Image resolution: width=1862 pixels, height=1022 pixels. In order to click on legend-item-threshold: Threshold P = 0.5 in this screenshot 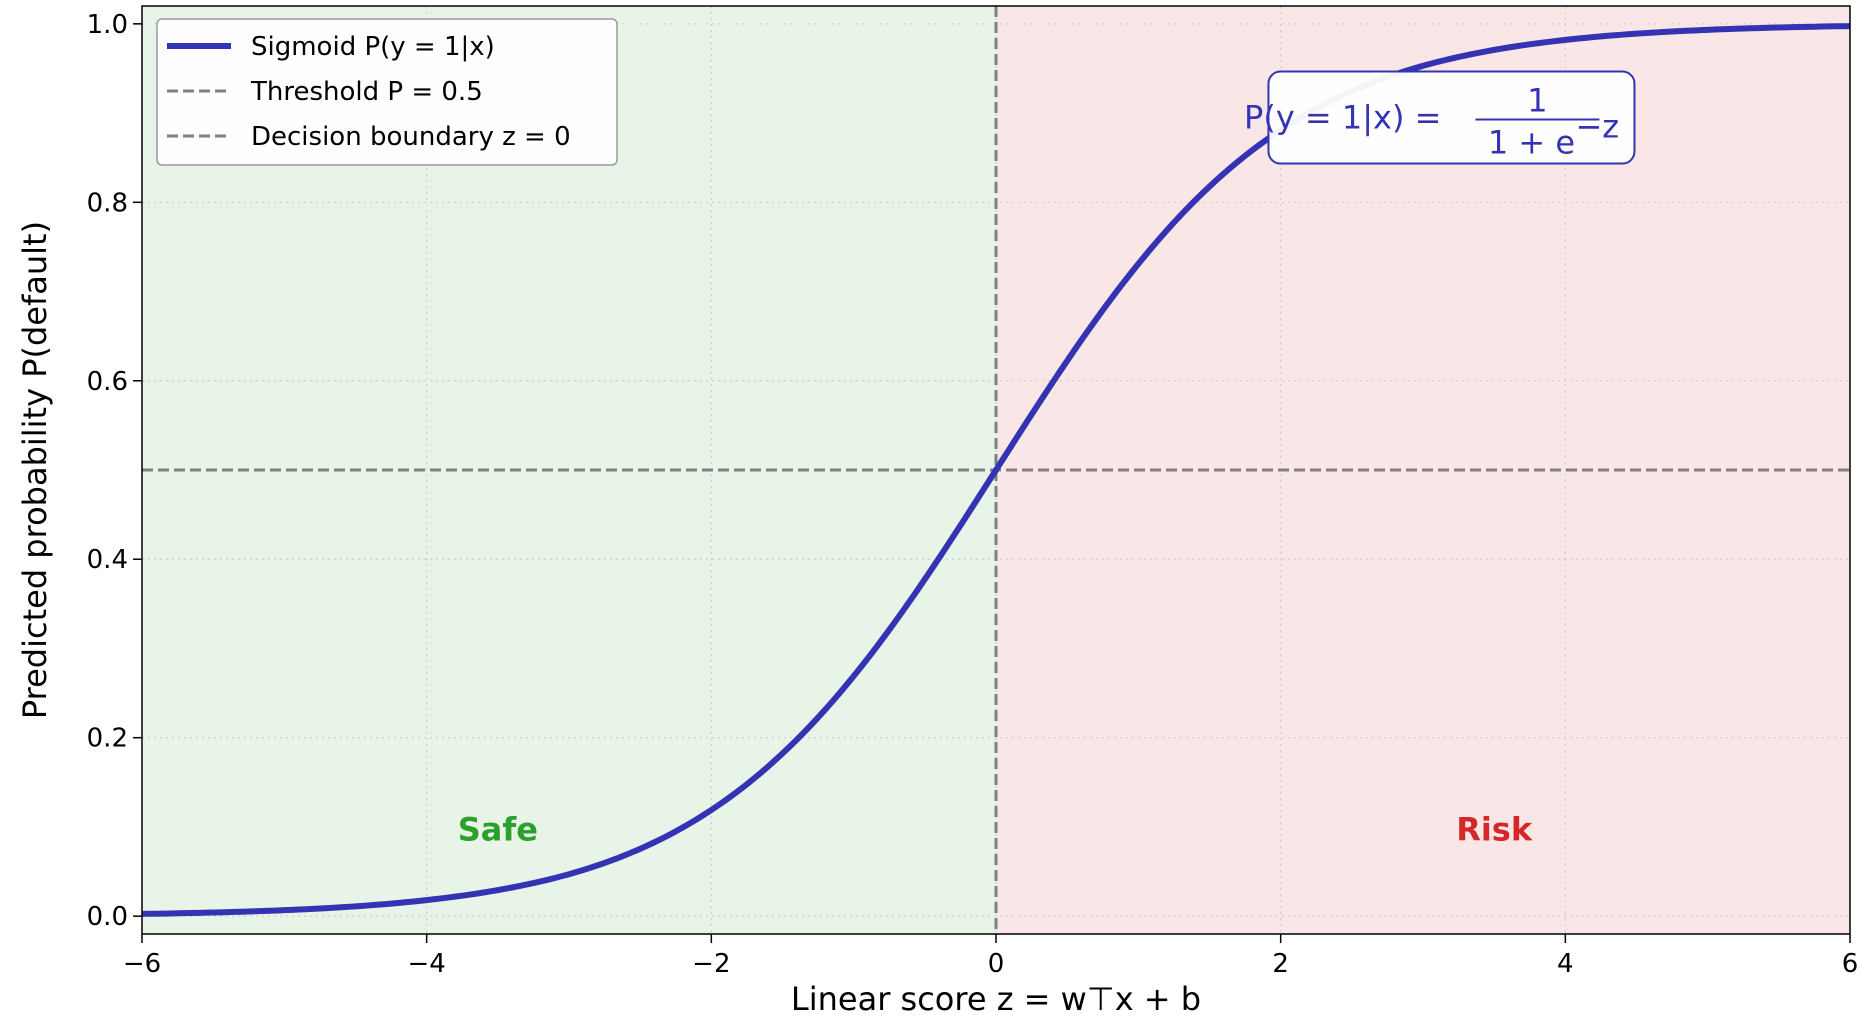, I will do `click(325, 92)`.